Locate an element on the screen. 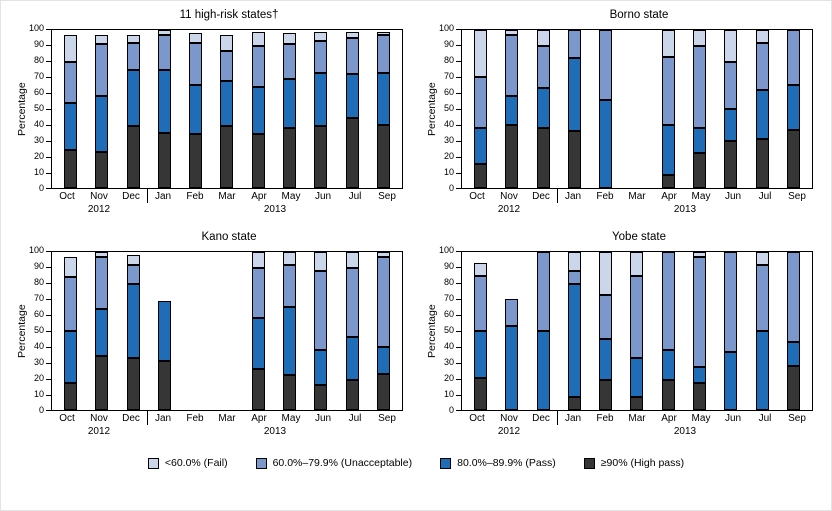 Image resolution: width=832 pixels, height=511 pixels. x-tick-label: Jul is located at coordinates (765, 196).